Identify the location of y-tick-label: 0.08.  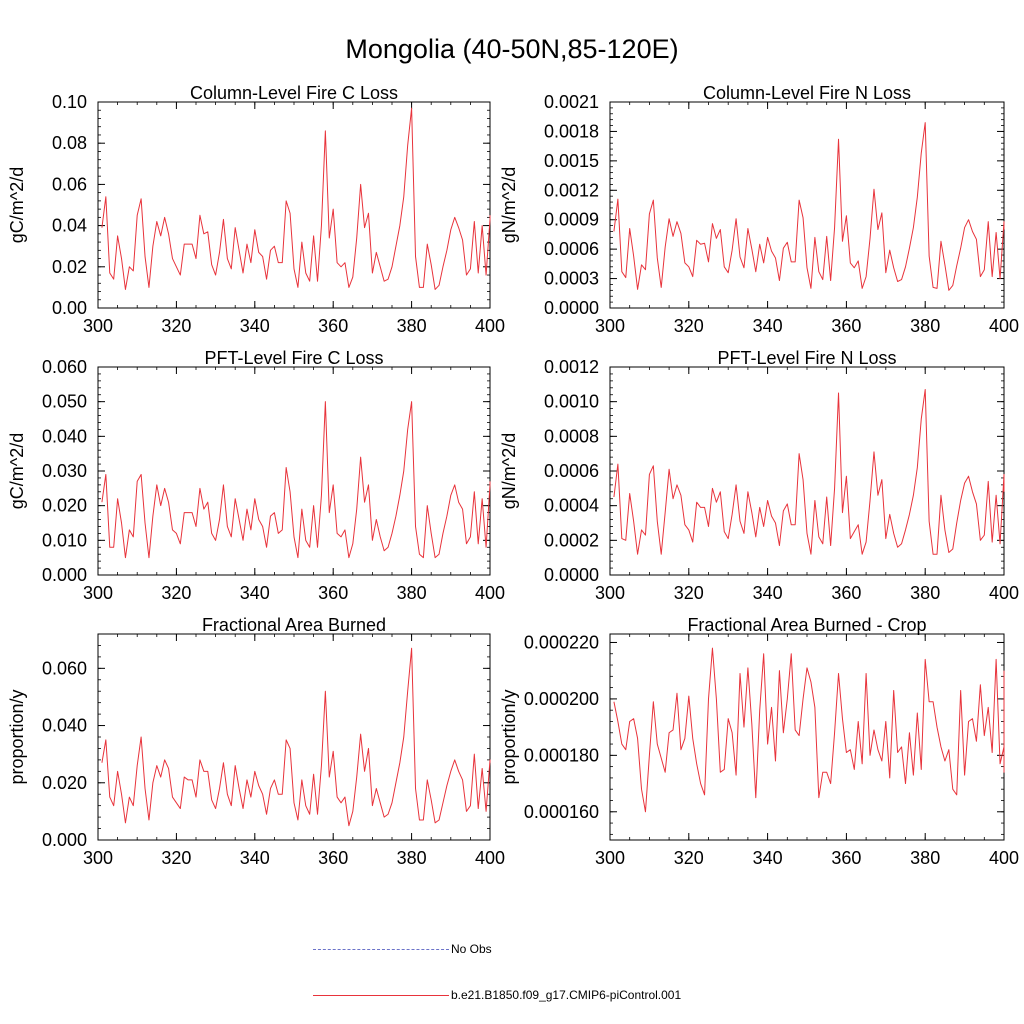
(69, 143).